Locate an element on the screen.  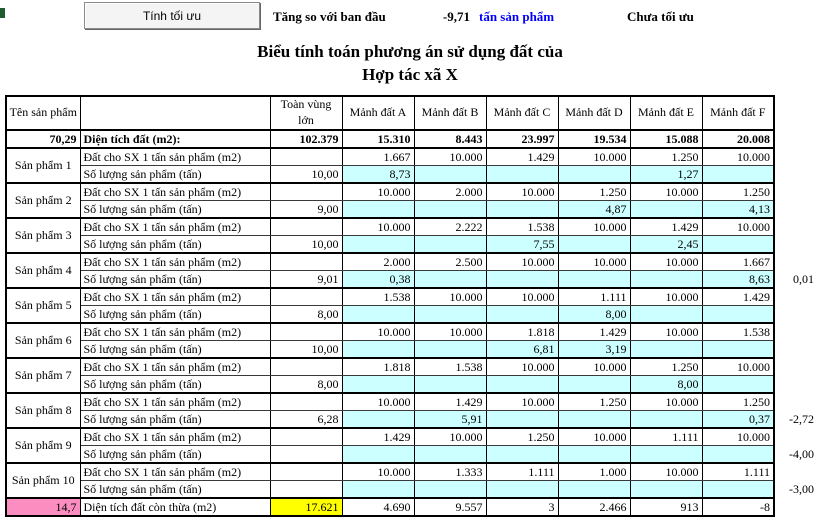
qty-value-cell: 1,27 is located at coordinates (666, 174).